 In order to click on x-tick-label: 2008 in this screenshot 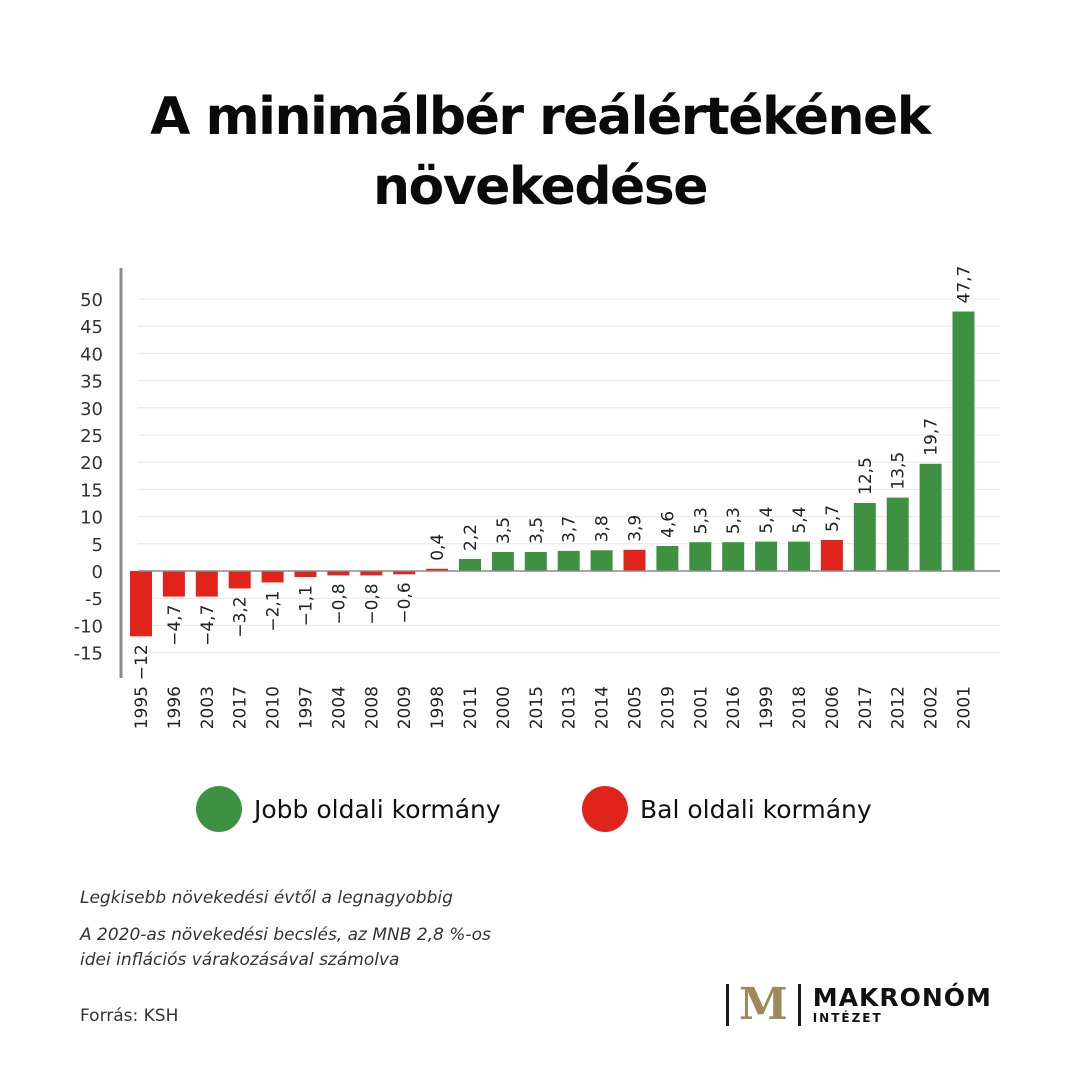, I will do `click(372, 707)`.